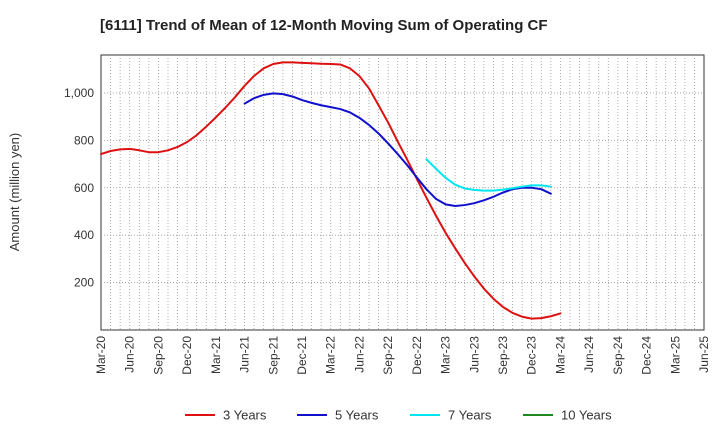 Image resolution: width=720 pixels, height=440 pixels. What do you see at coordinates (245, 415) in the screenshot?
I see `legend-label: 3 Years` at bounding box center [245, 415].